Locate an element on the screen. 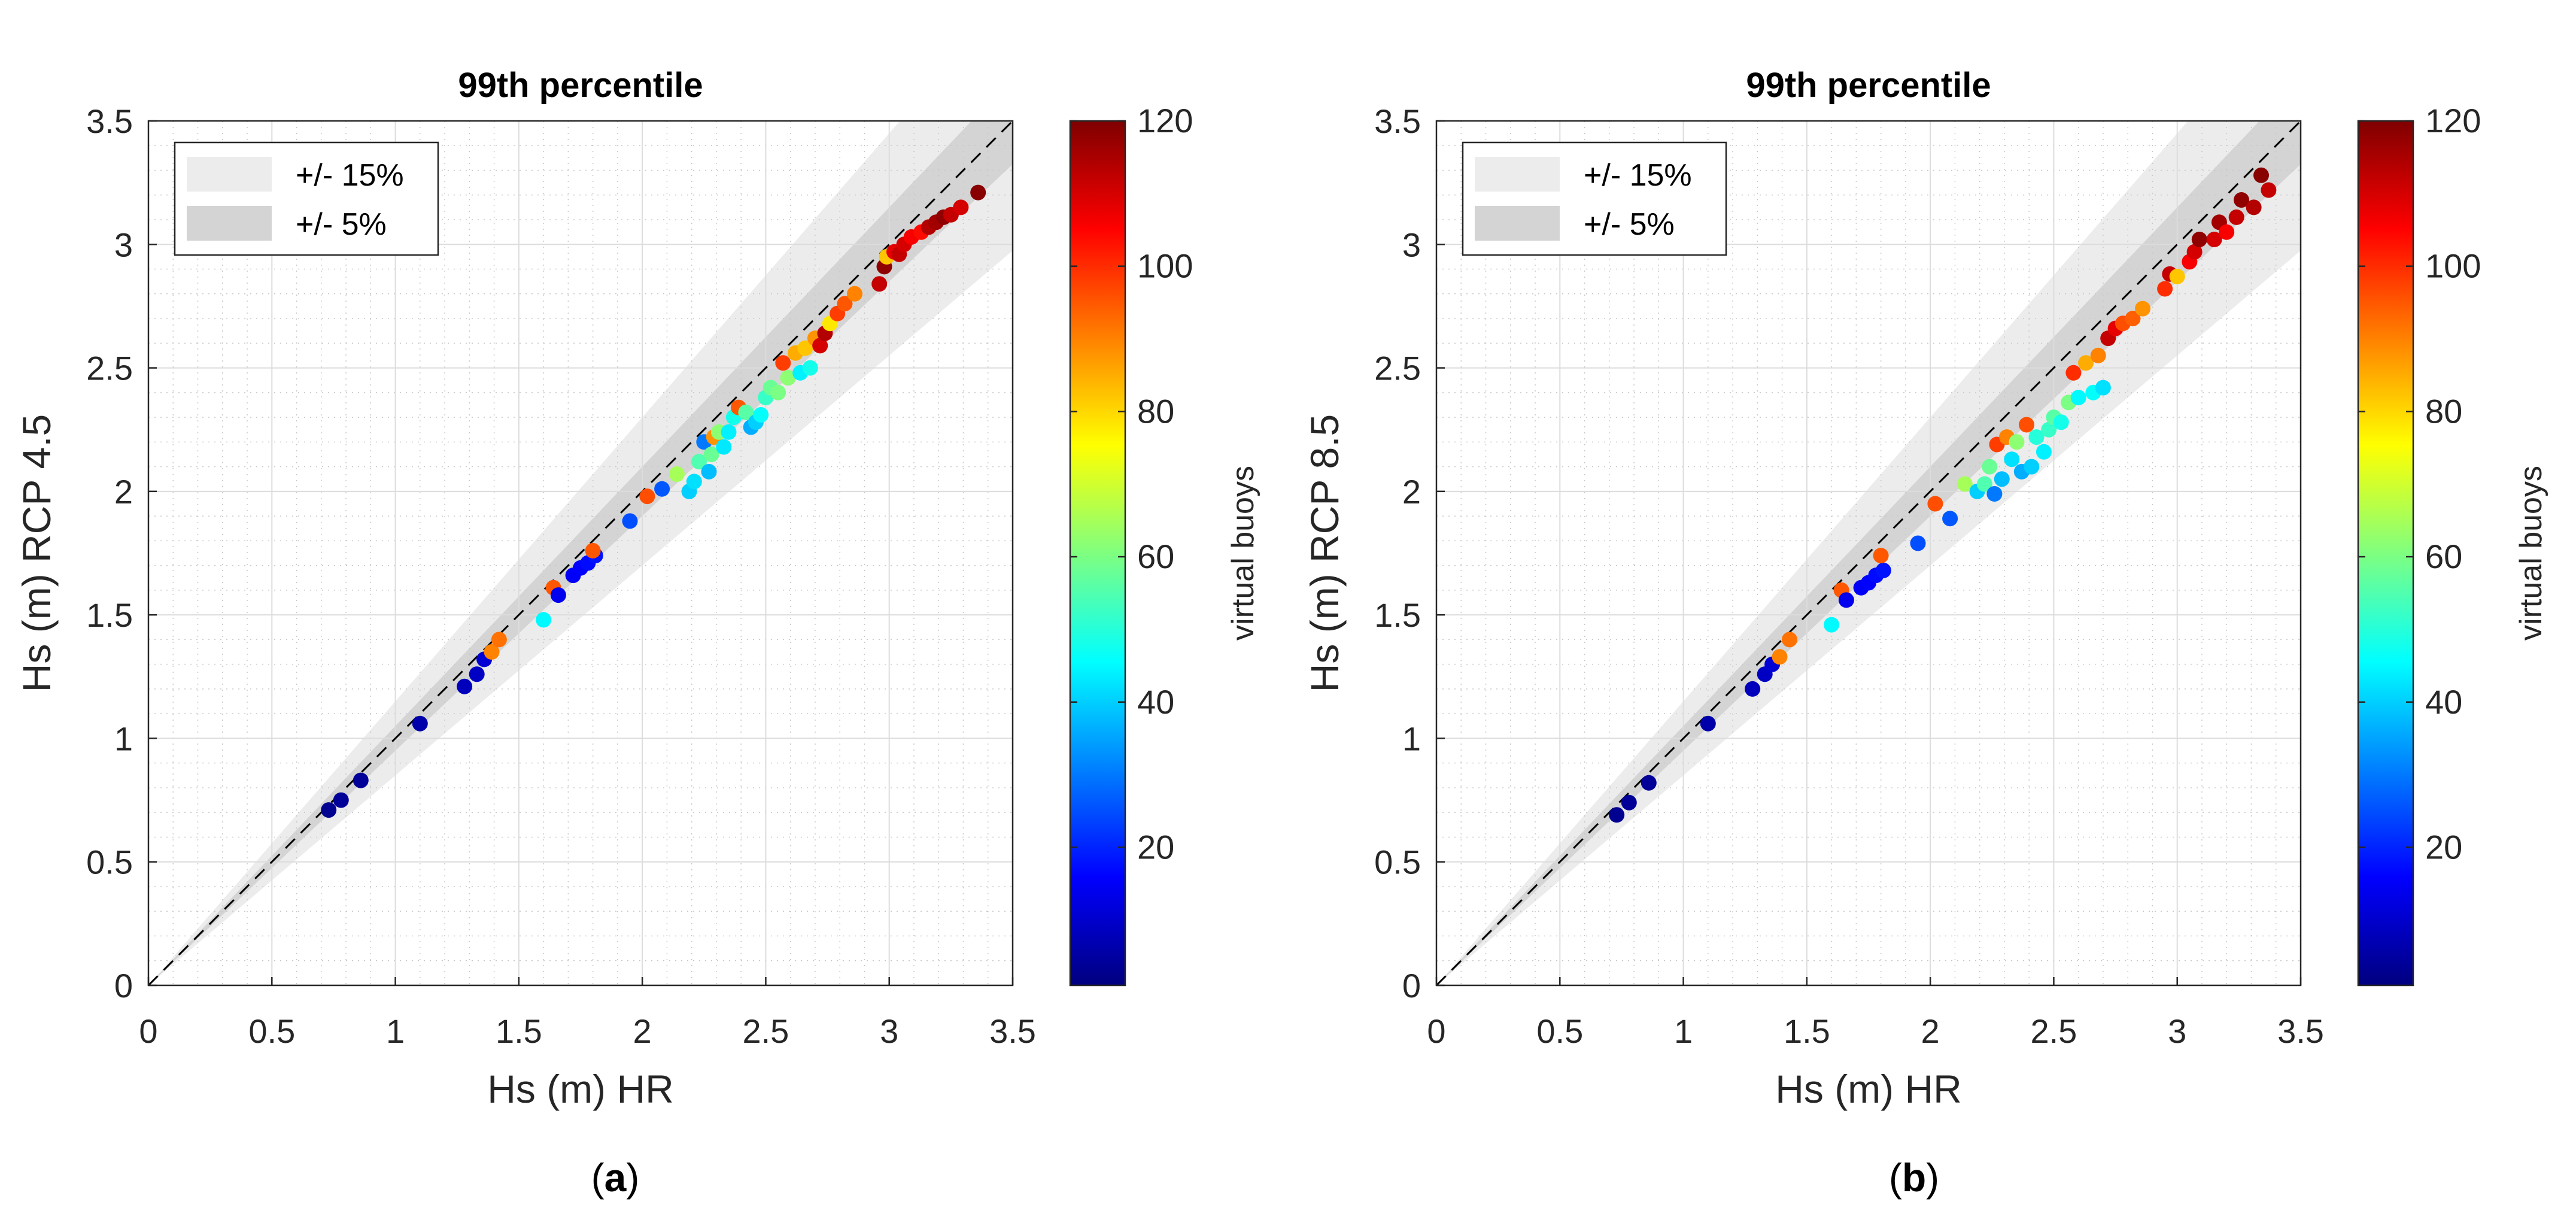 This screenshot has height=1220, width=2576. points-group-b is located at coordinates (1943, 495).